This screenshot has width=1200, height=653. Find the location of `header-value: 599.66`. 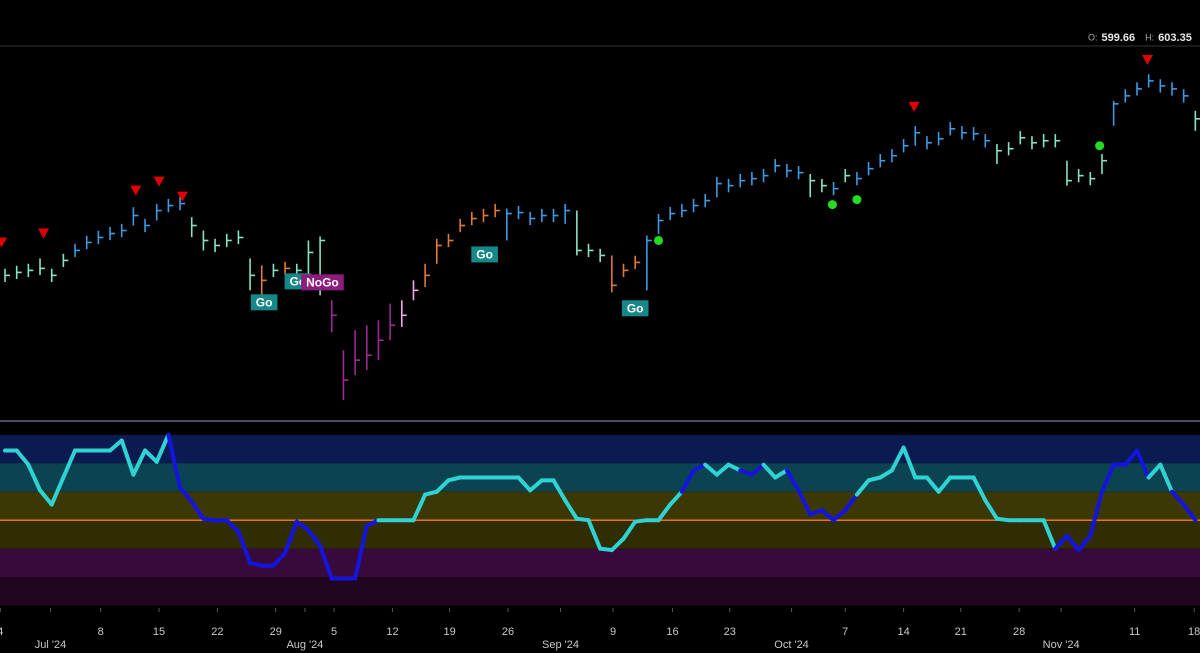

header-value: 599.66 is located at coordinates (1119, 38).